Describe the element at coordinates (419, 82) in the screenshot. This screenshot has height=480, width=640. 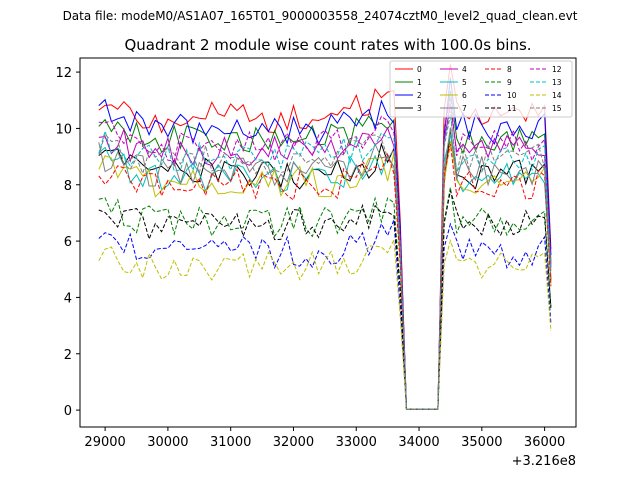
I see `legend-label-1: 1` at that location.